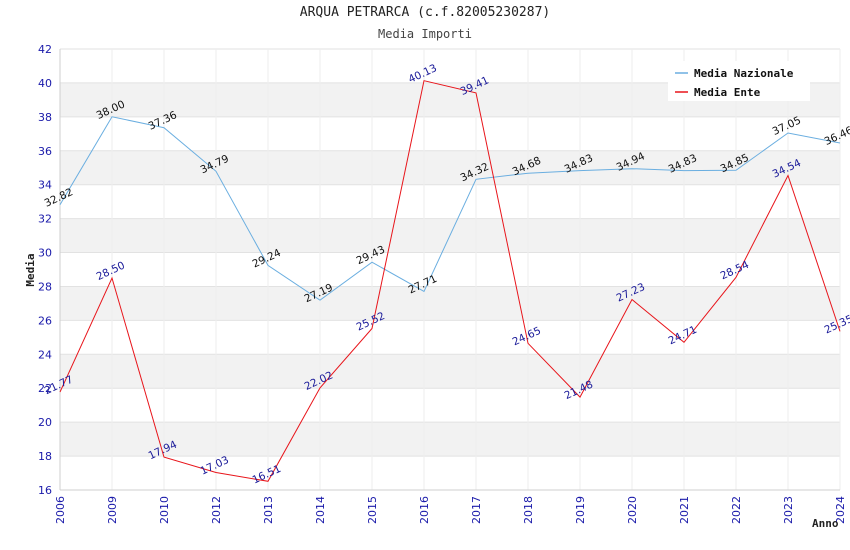  I want to click on data-label: 21.77, so click(59, 386).